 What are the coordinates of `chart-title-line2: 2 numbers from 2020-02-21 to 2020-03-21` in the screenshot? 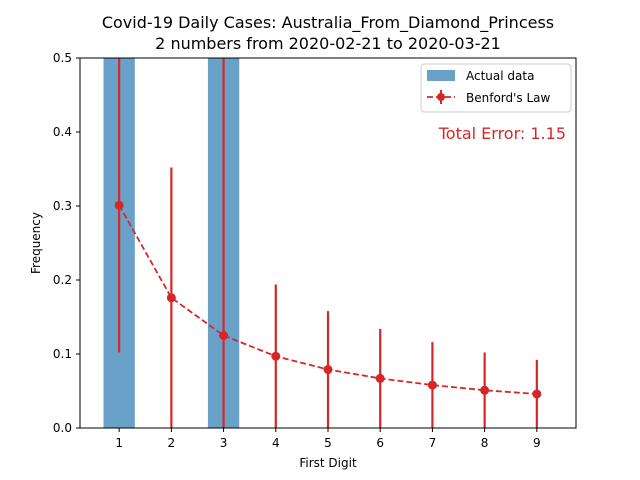 It's located at (328, 43).